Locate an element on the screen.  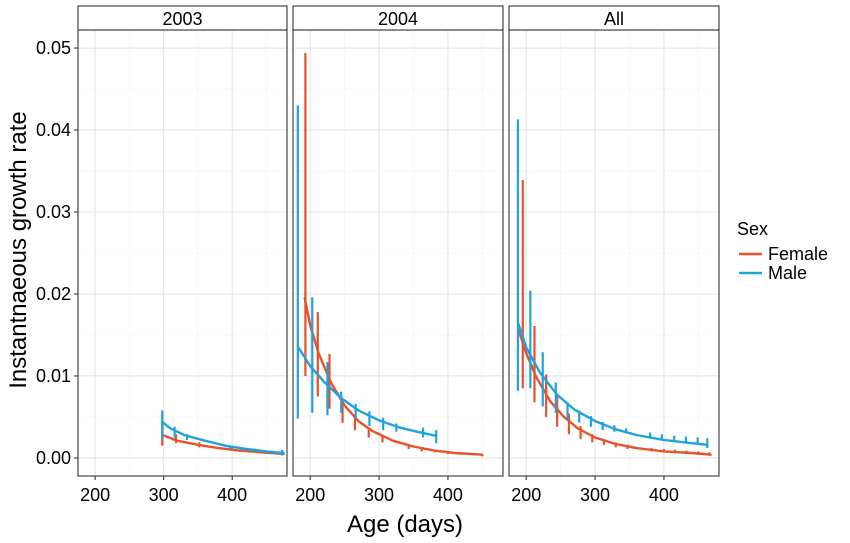
x-axis-title: Age (days) is located at coordinates (405, 524).